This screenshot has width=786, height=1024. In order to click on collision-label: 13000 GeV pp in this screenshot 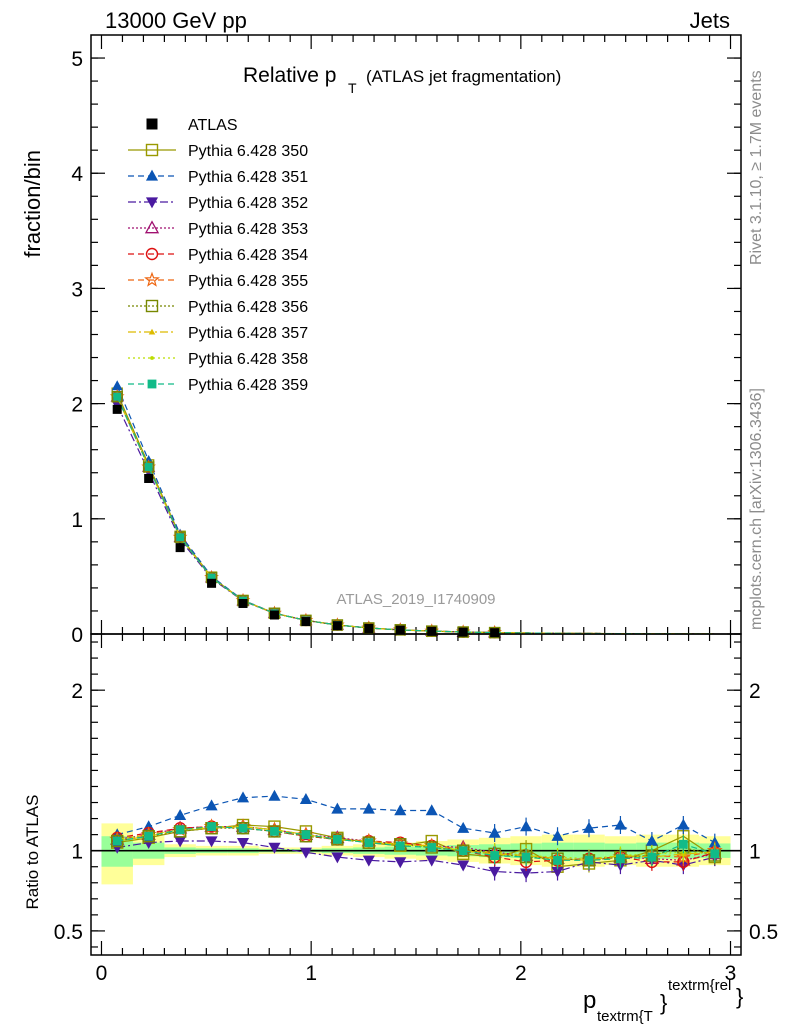, I will do `click(176, 20)`.